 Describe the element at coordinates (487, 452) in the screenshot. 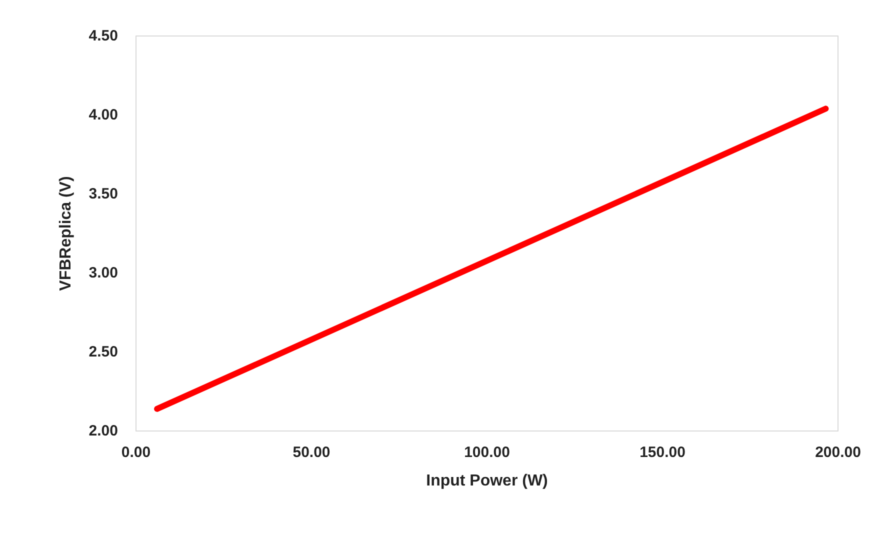

I see `x-tick-label: 100.00` at that location.